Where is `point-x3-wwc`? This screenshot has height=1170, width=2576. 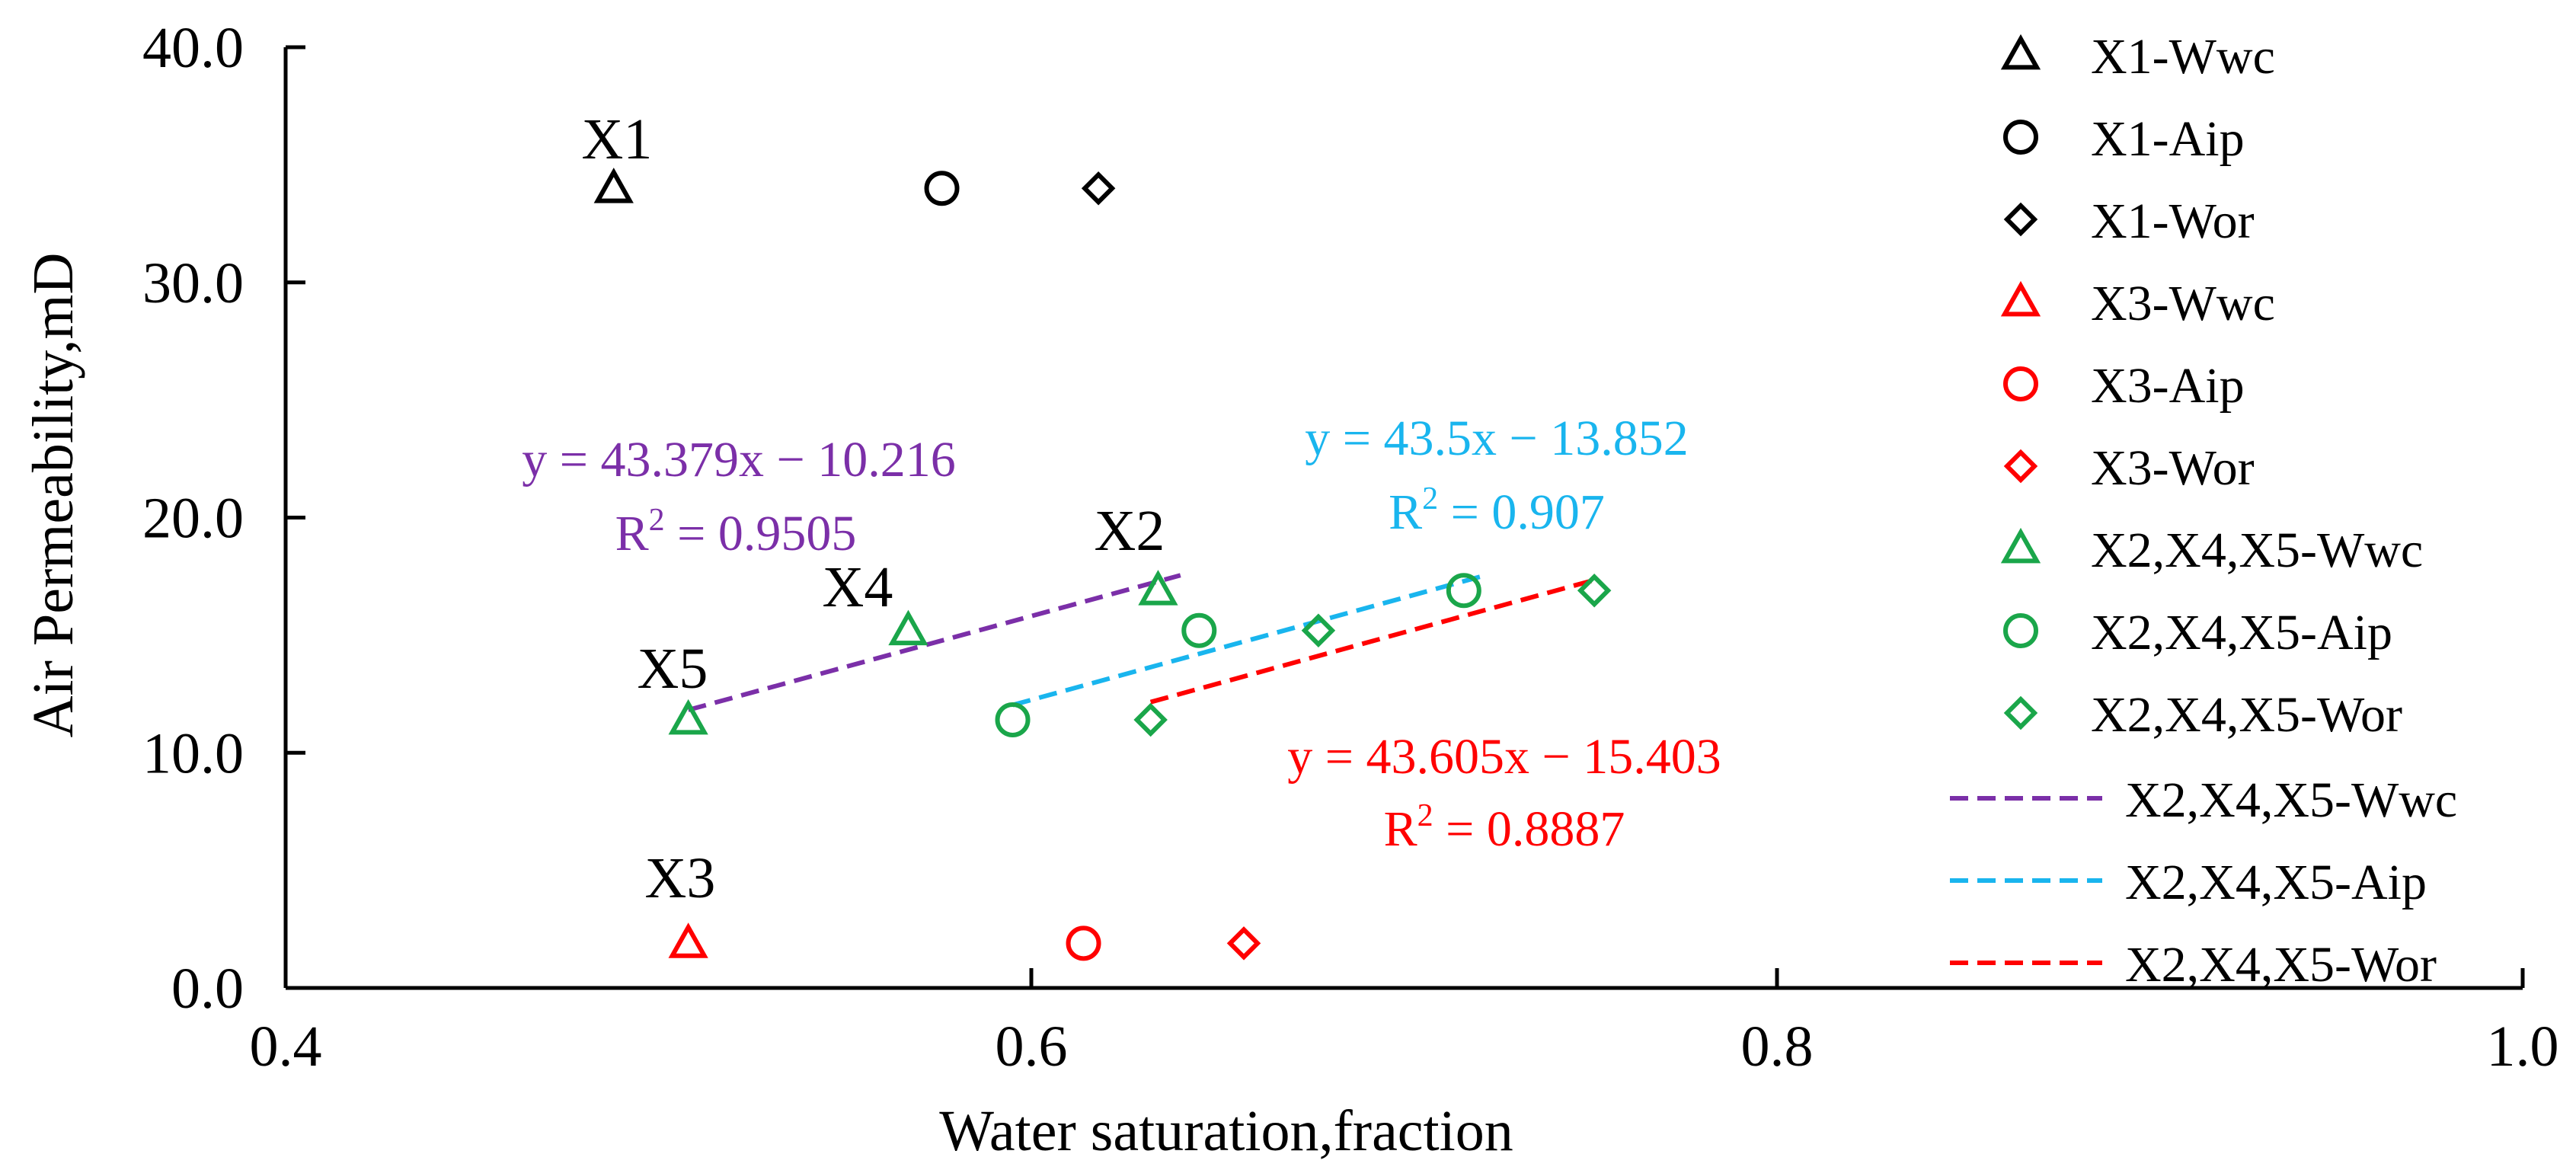 point-x3-wwc is located at coordinates (688, 940).